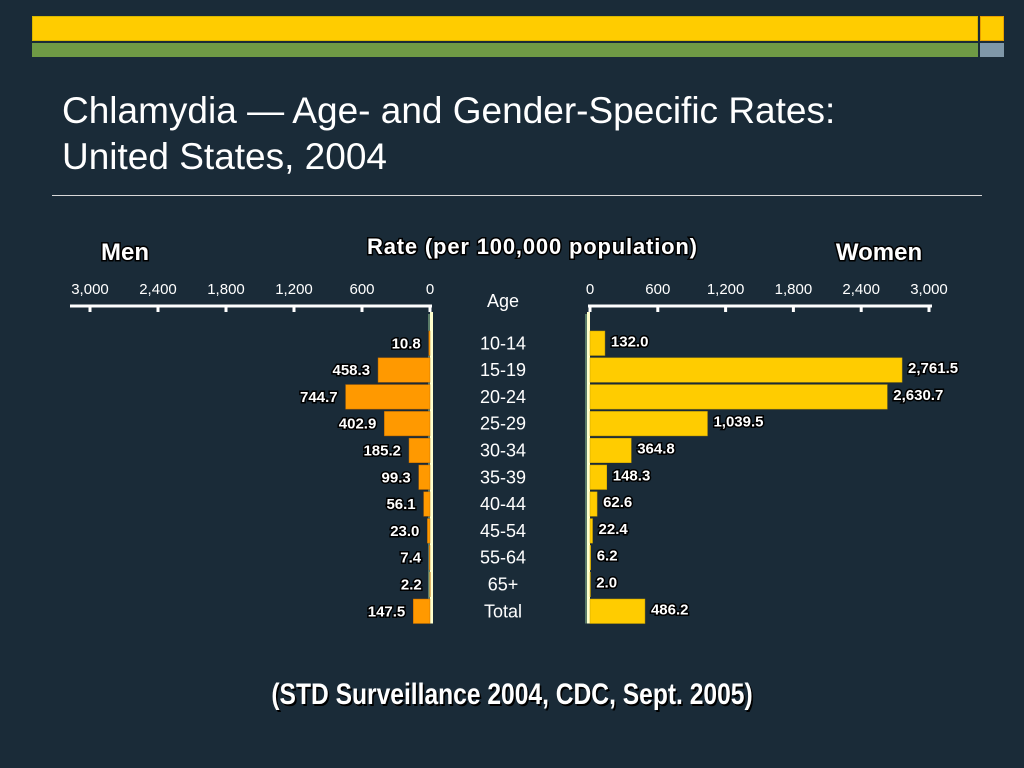 The width and height of the screenshot is (1024, 768). I want to click on women-data-label: 364.8, so click(656, 448).